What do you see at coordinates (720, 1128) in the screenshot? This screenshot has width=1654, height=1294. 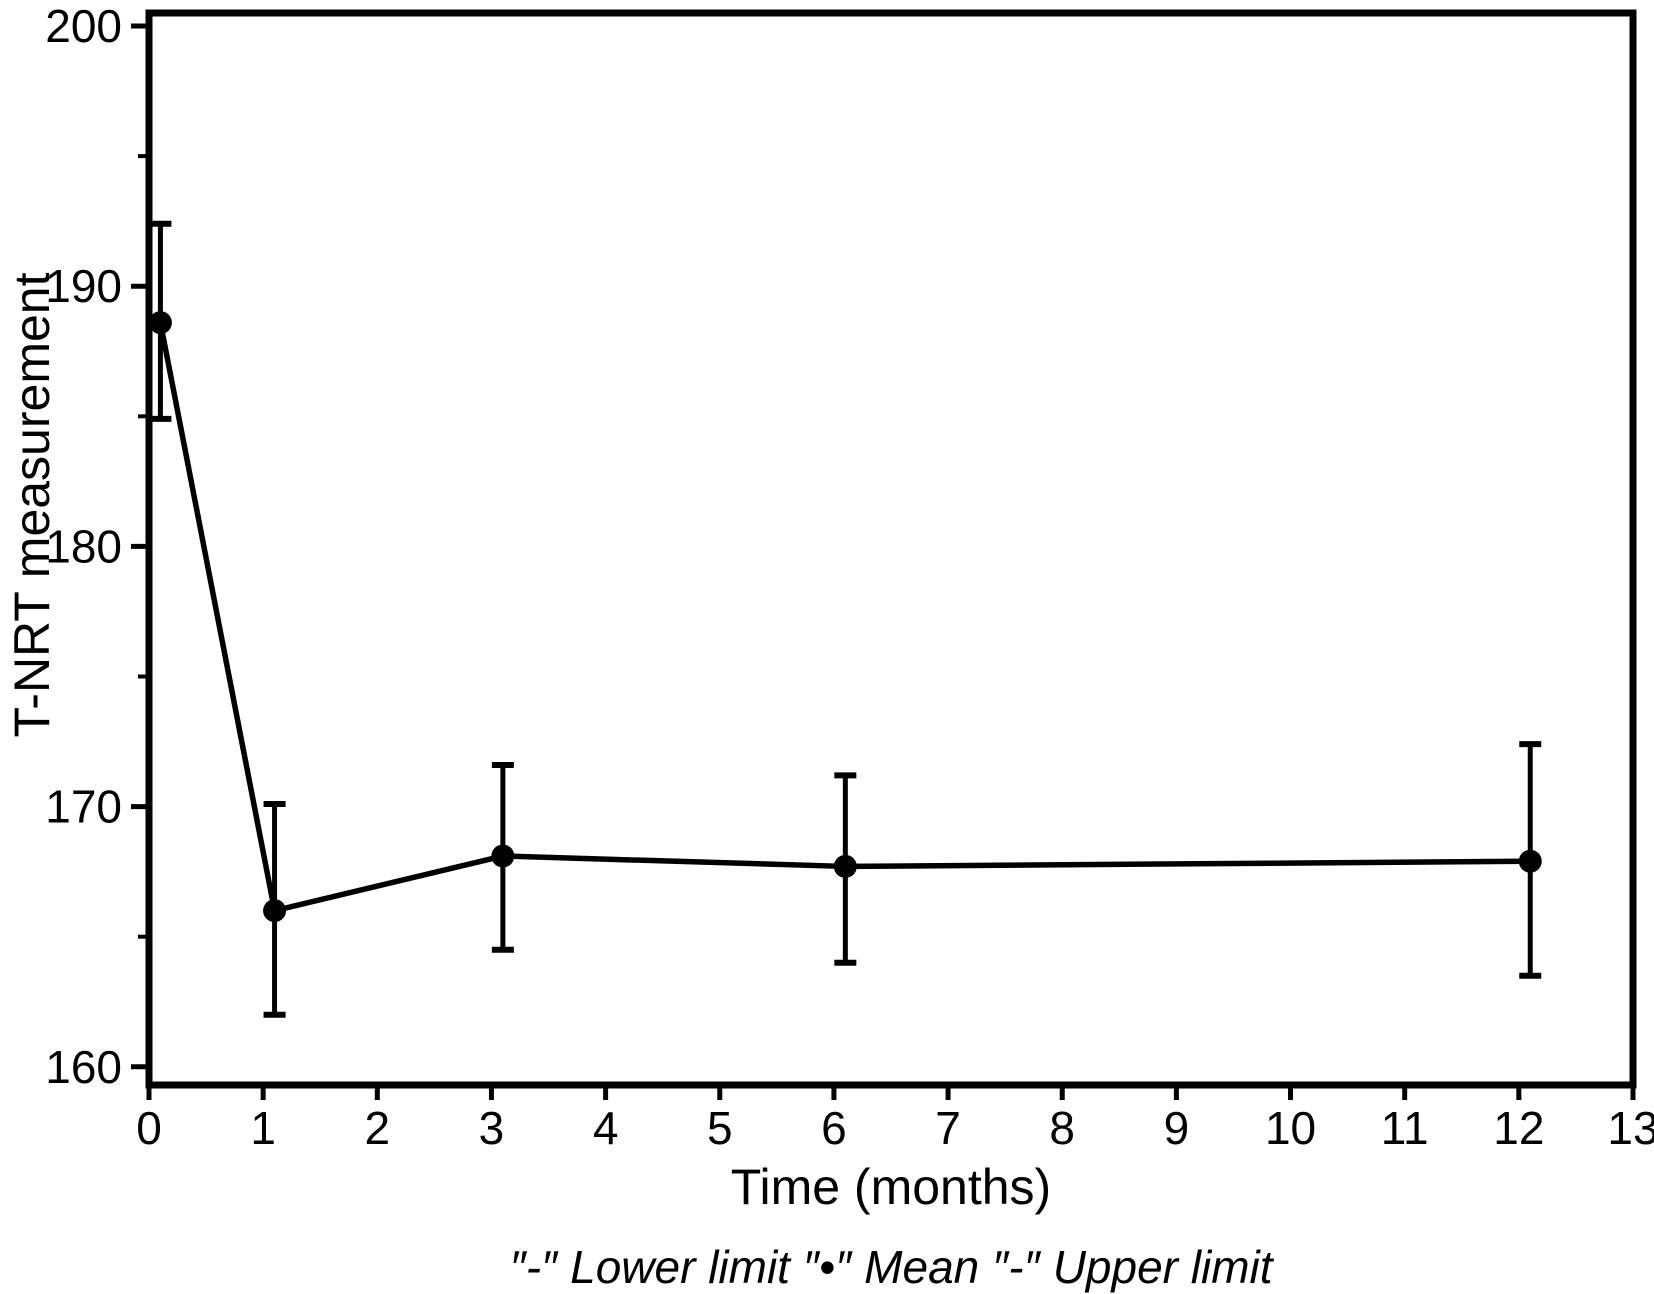 I see `x-tick-label: 5` at bounding box center [720, 1128].